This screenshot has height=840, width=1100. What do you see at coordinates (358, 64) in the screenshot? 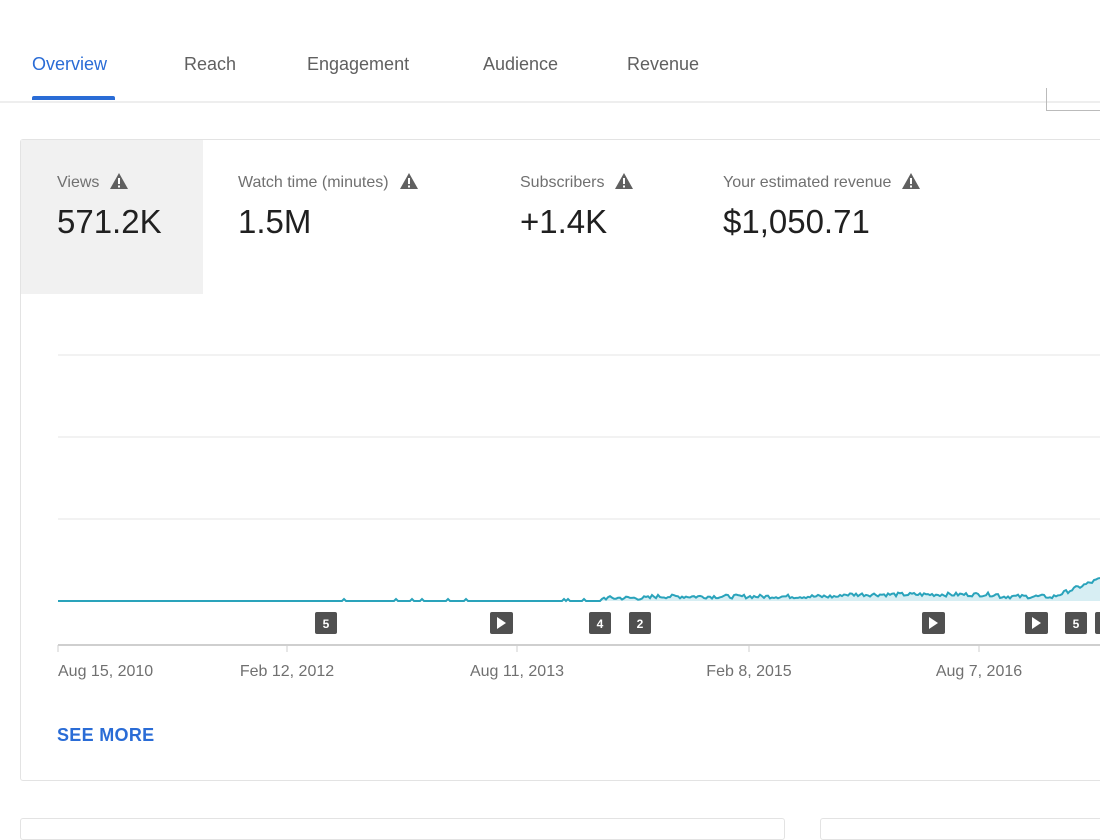
I see `tab: Engagement` at bounding box center [358, 64].